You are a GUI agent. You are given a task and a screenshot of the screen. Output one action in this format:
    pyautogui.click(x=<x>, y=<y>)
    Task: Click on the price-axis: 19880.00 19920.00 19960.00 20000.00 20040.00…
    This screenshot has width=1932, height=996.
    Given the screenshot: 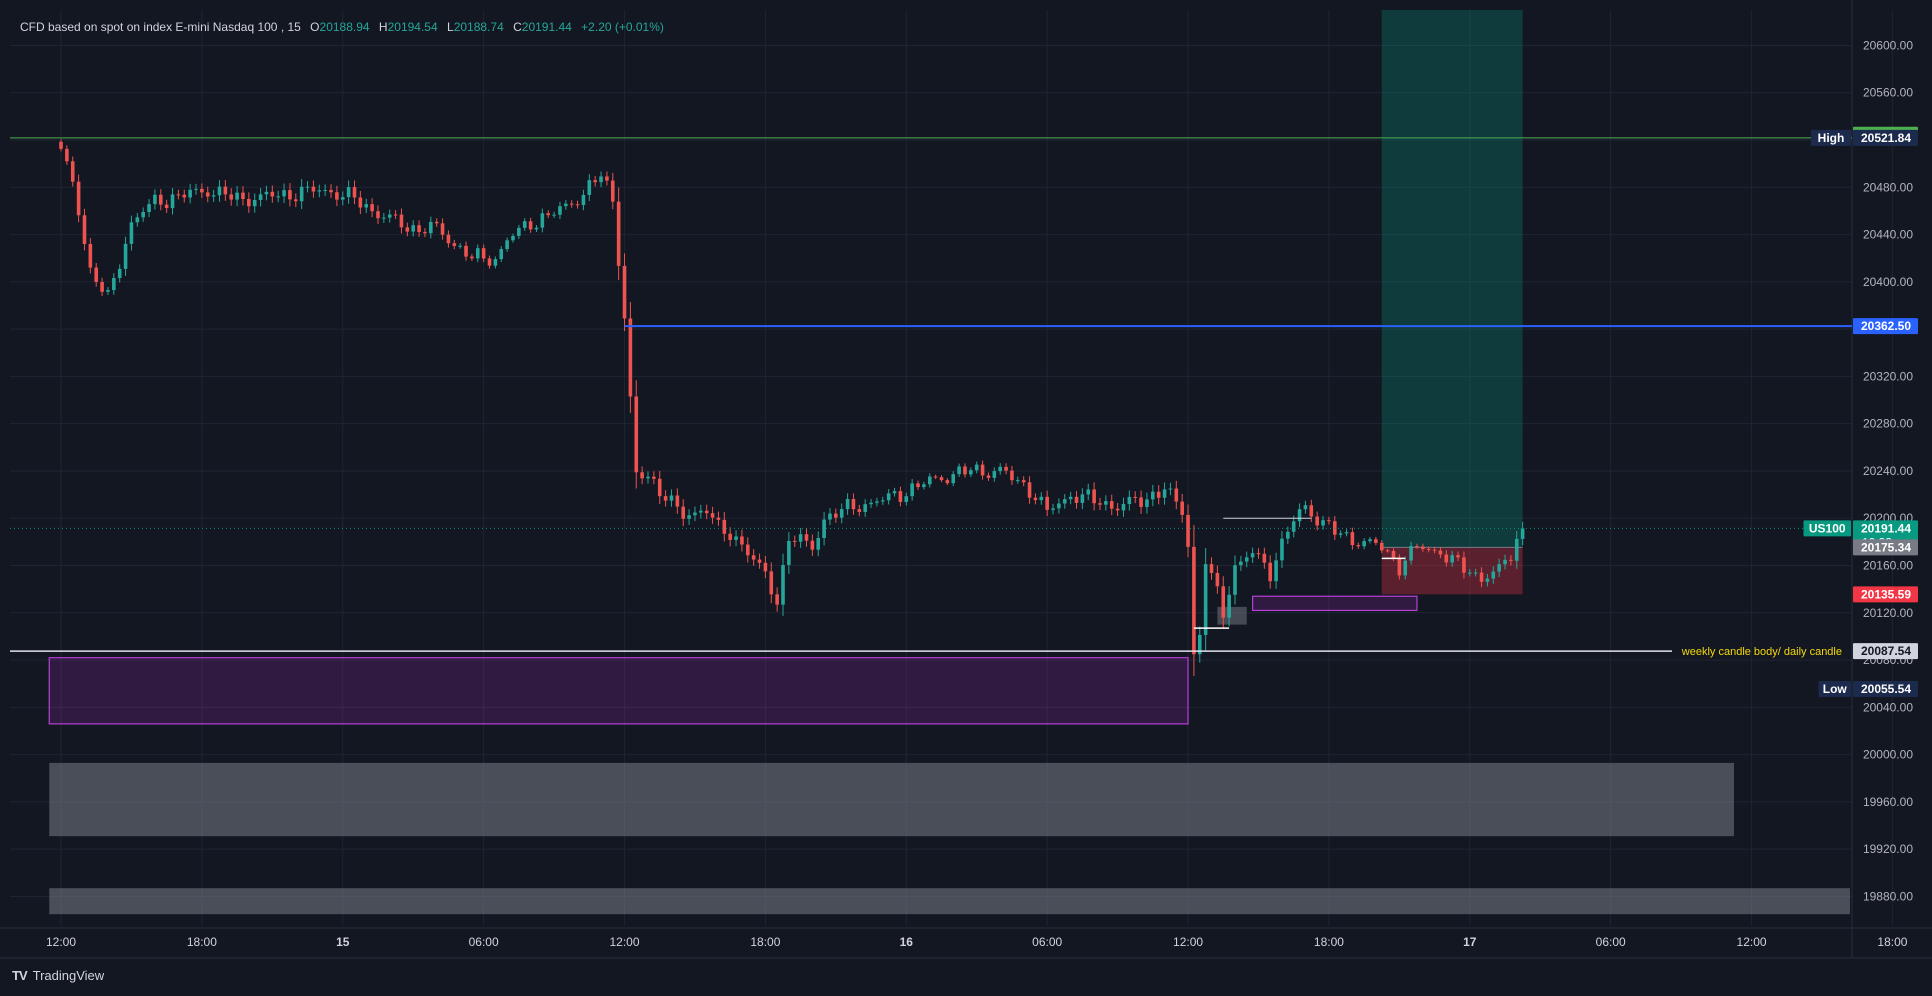 What is the action you would take?
    pyautogui.click(x=1888, y=470)
    